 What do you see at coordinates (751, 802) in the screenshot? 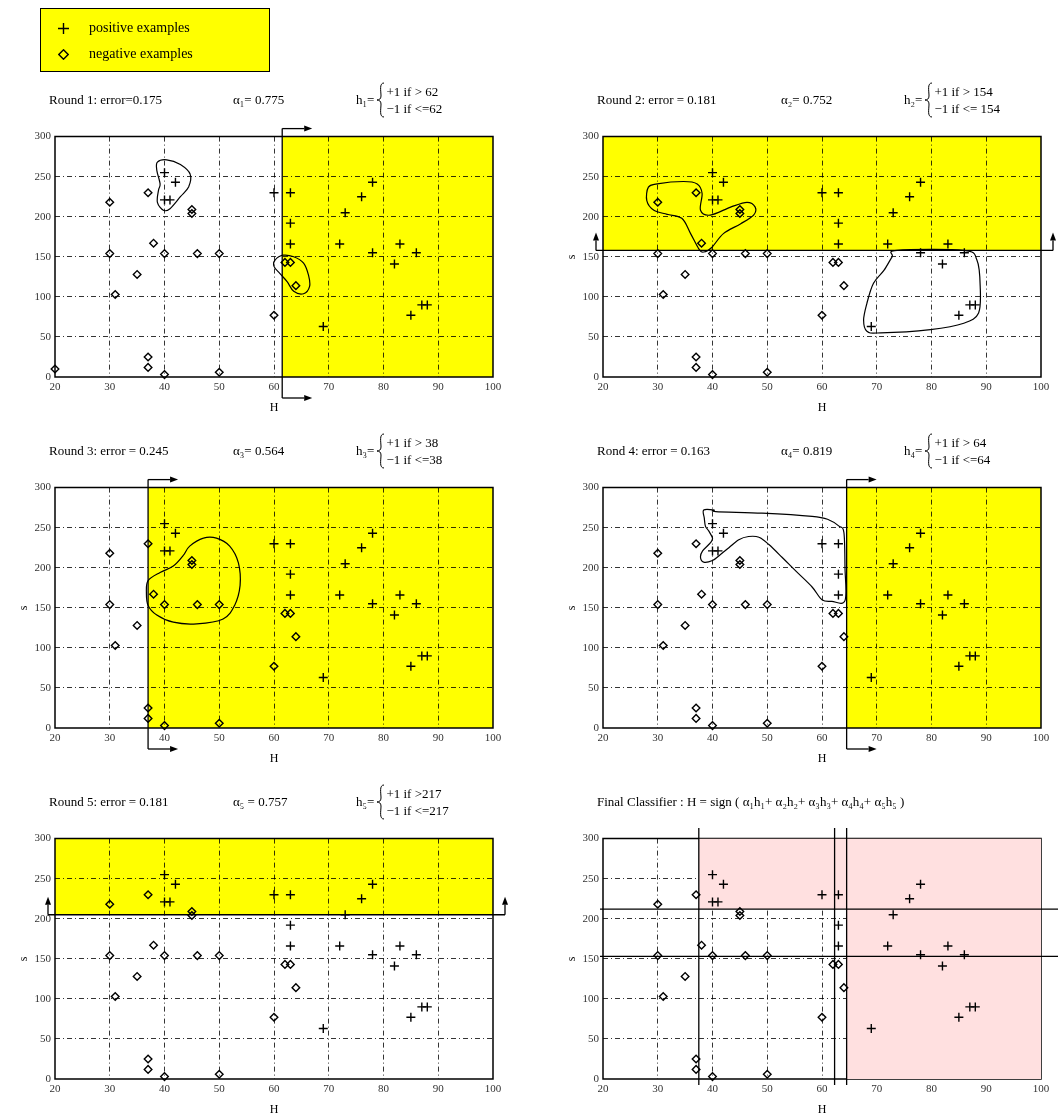
I see `chart-title: Final Classifier : H = sign ( α₁h₁+ α₂h₂+ α₃h₃+ α₄h₄+ α₅h₅ )` at bounding box center [751, 802].